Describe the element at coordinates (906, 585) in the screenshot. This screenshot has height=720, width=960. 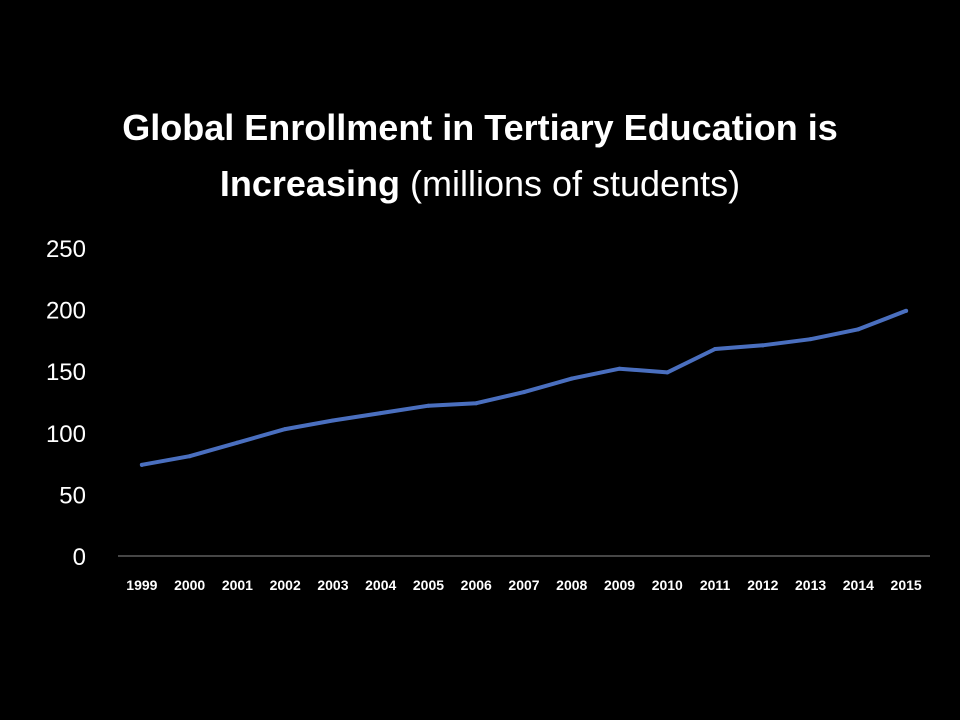
I see `x-tick-label: 2015` at that location.